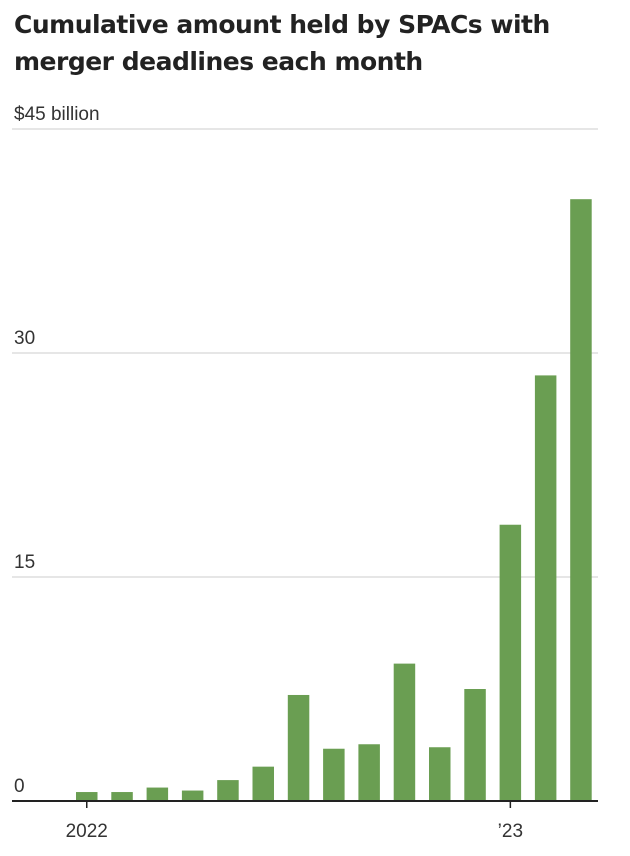 Image resolution: width=630 pixels, height=856 pixels. I want to click on x-tick-label: ’23, so click(510, 831).